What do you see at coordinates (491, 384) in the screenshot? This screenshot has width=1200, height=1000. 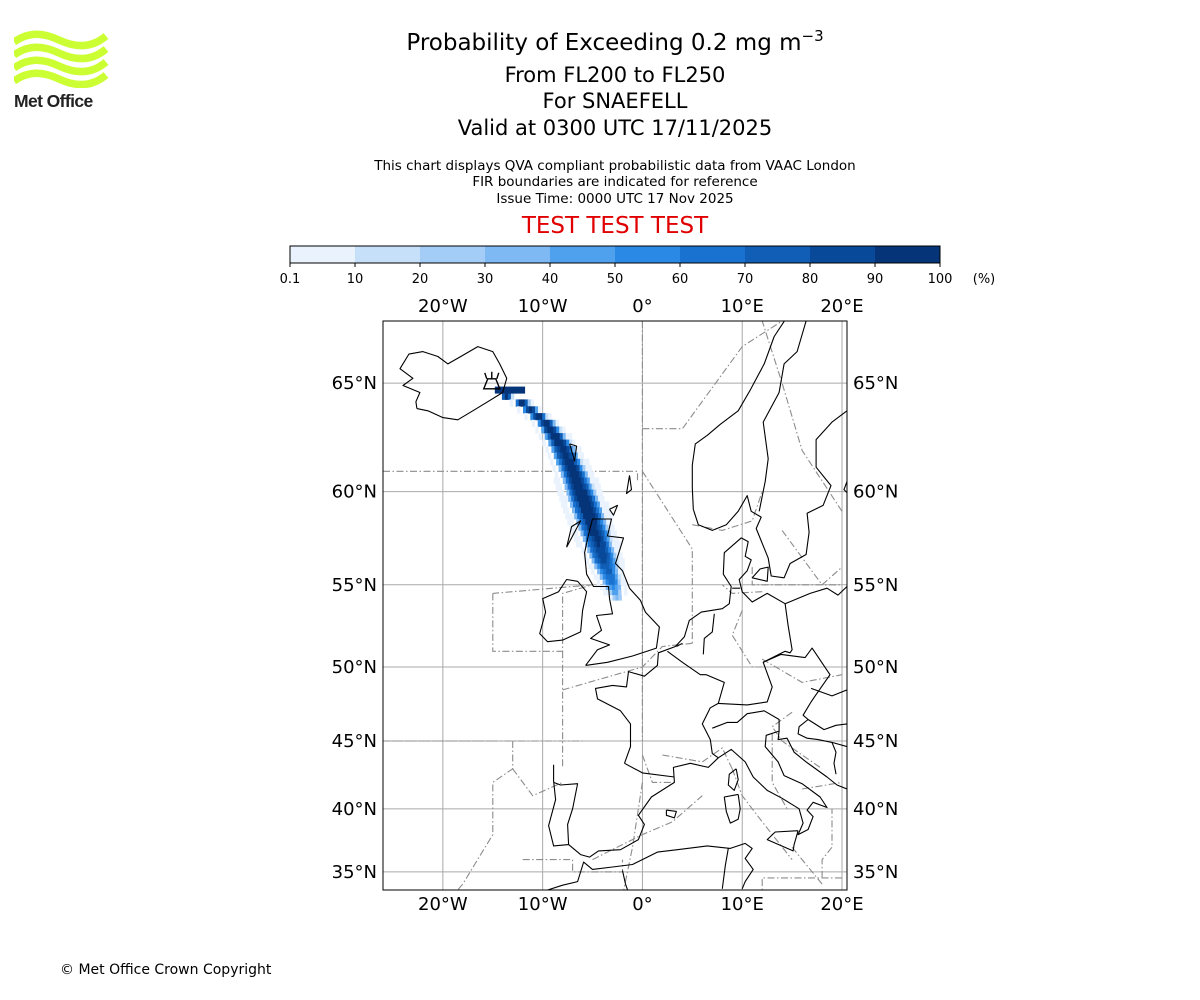 I see `volcano-marker-icon` at bounding box center [491, 384].